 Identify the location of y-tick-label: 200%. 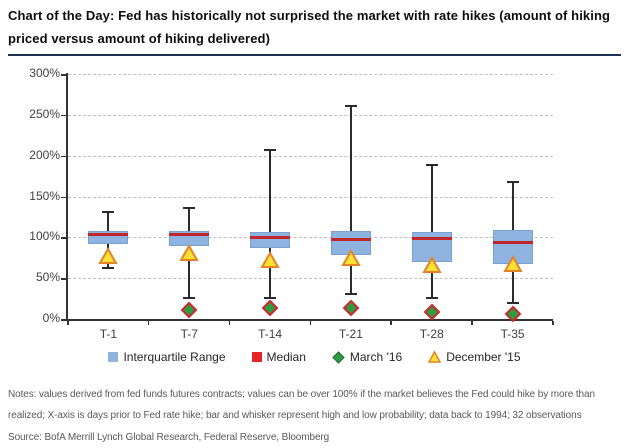
(44, 154).